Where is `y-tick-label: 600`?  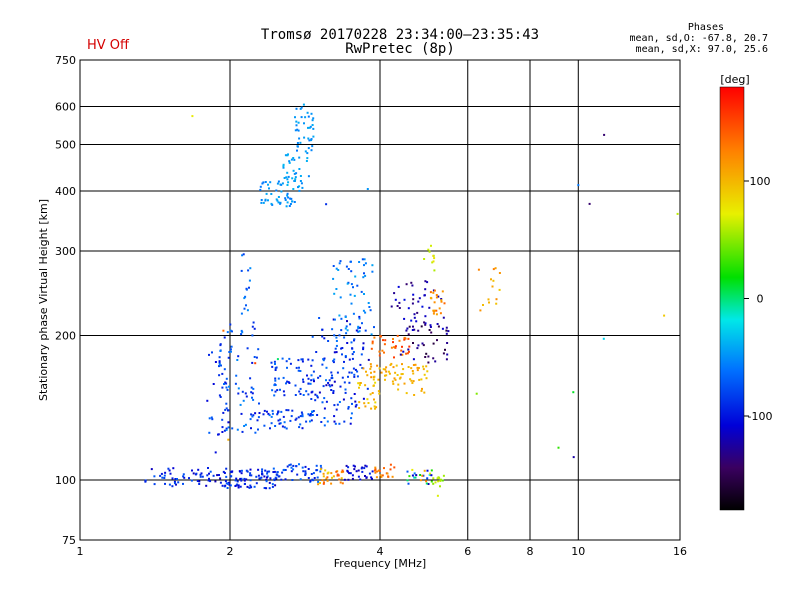
y-tick-label: 600 is located at coordinates (65, 107).